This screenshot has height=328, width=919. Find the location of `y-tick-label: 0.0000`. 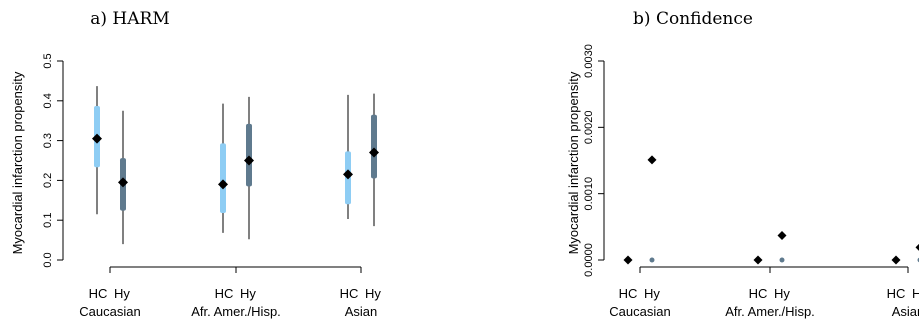

y-tick-label: 0.0000 is located at coordinates (589, 260).